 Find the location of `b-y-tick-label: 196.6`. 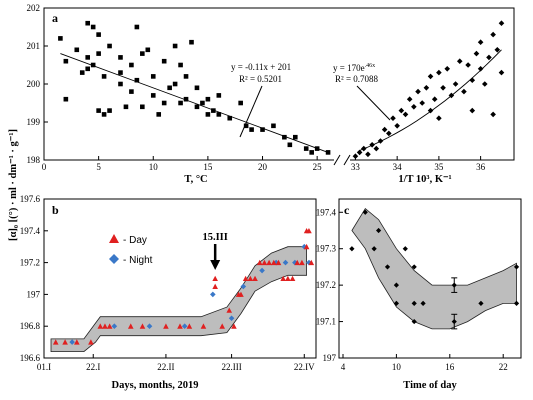

b-y-tick-label: 196.6 is located at coordinates (30, 358).